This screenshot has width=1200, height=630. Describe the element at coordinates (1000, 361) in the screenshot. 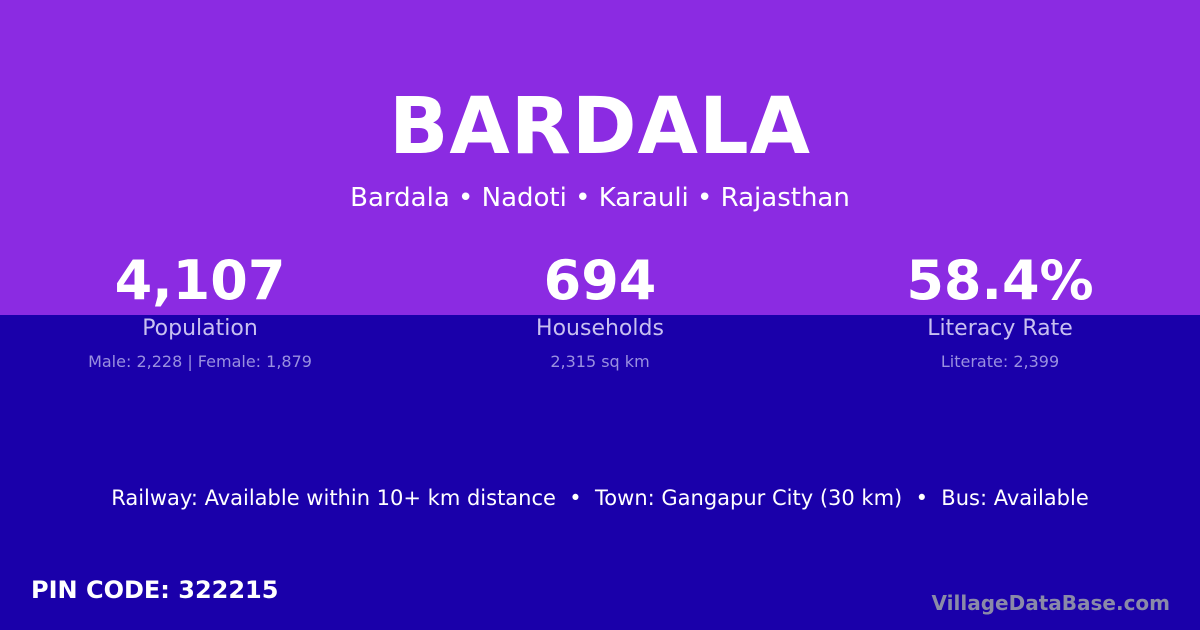

I see `stat-detail: Literate: 2,399` at that location.